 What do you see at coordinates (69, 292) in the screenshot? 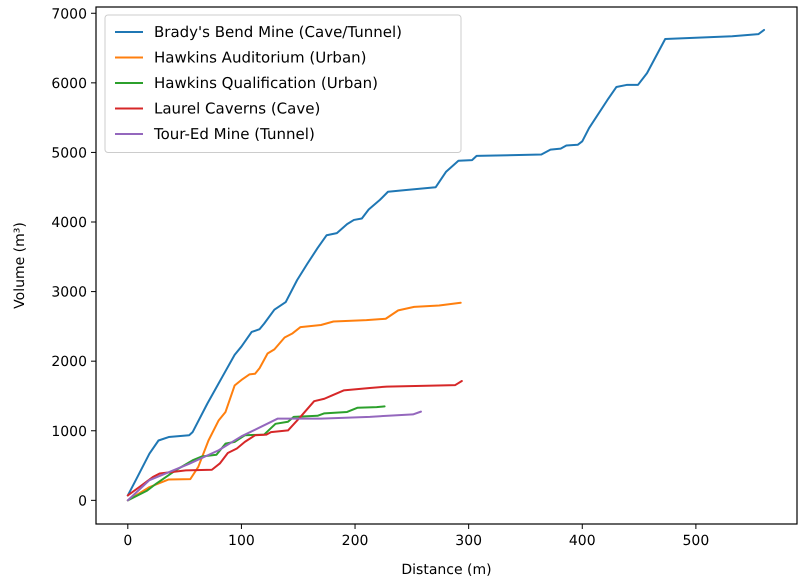
I see `y-tick-label: 3000` at bounding box center [69, 292].